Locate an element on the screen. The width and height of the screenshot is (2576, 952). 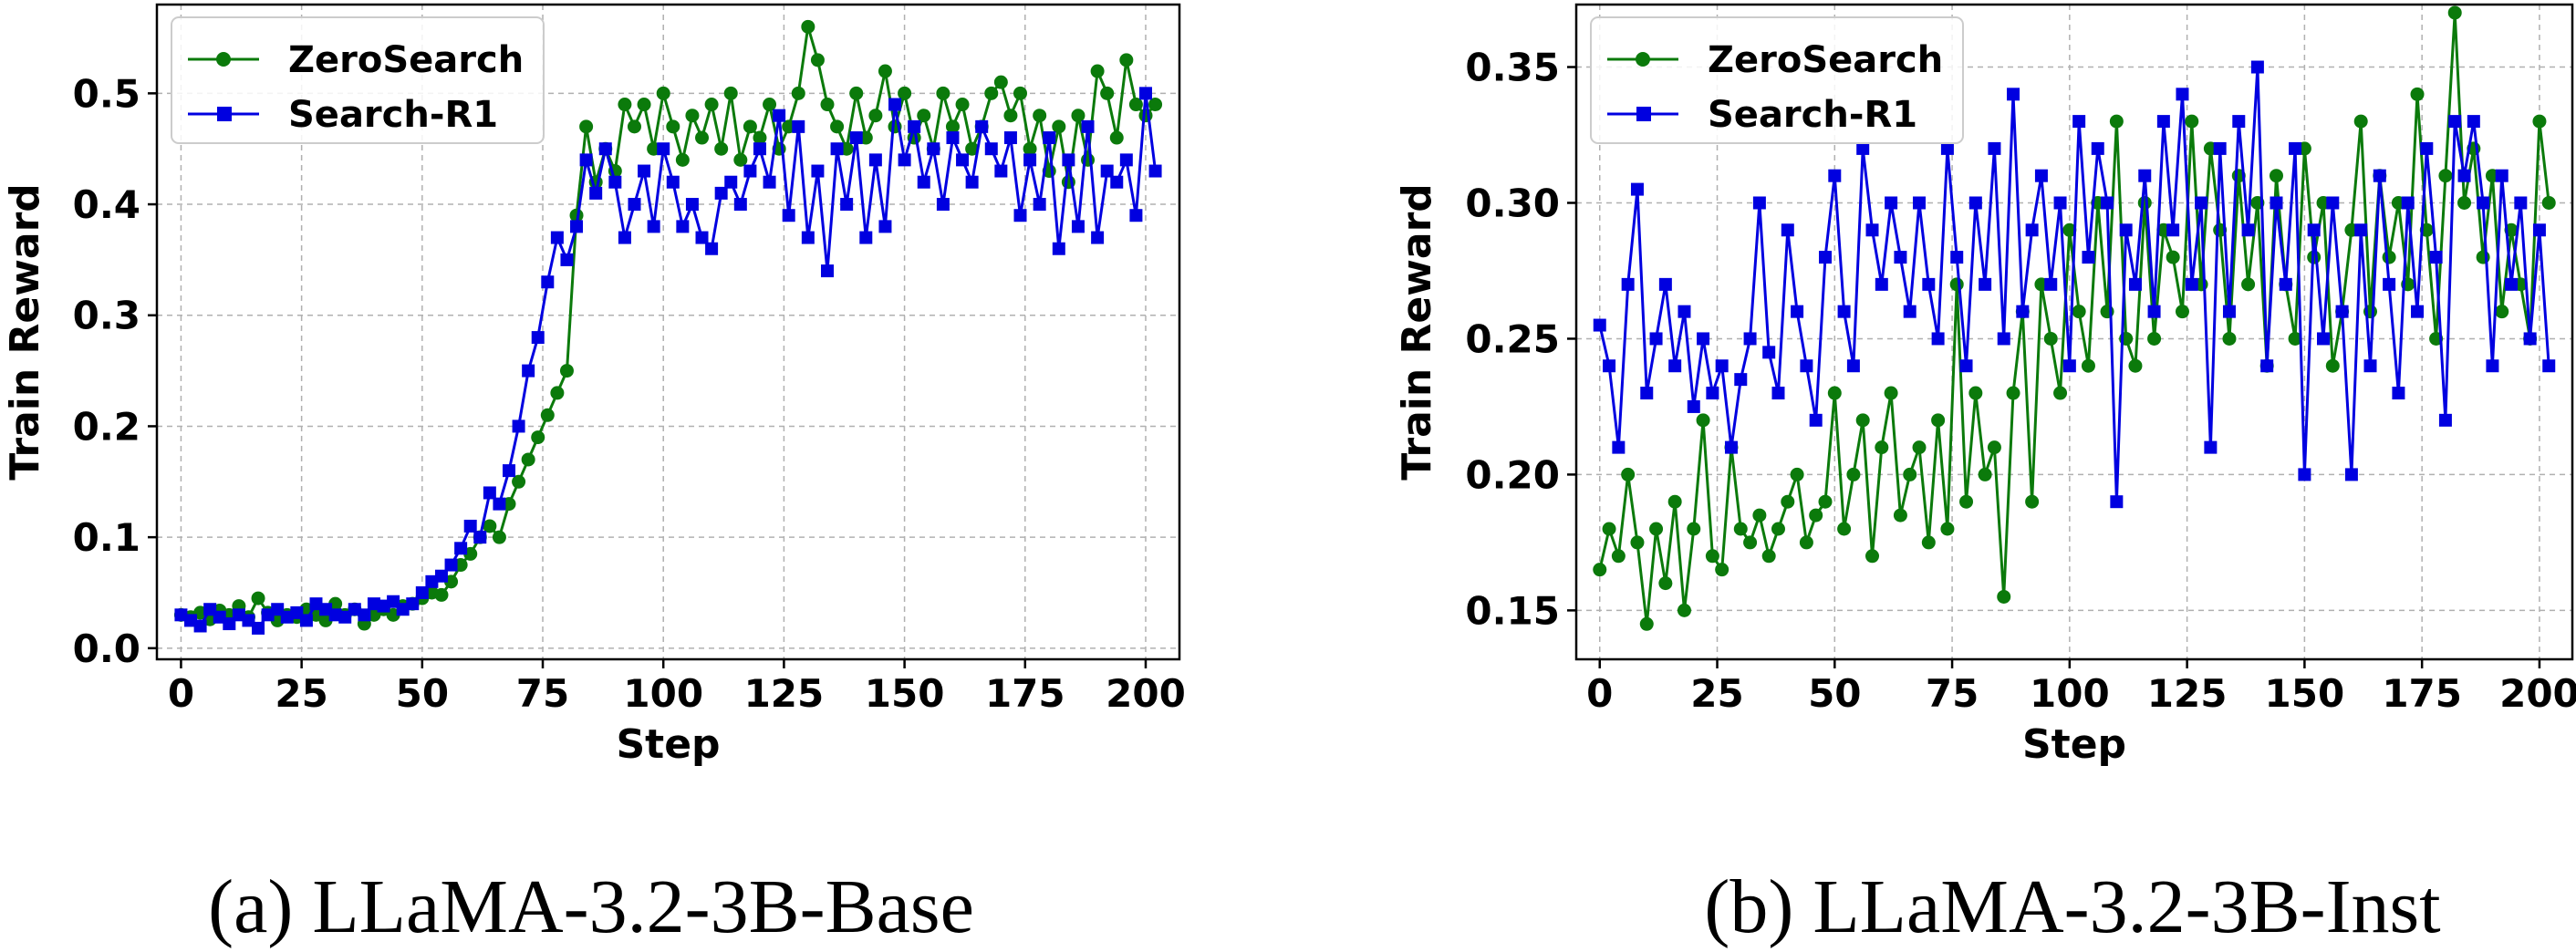
x-tick-label: 25 is located at coordinates (301, 694).